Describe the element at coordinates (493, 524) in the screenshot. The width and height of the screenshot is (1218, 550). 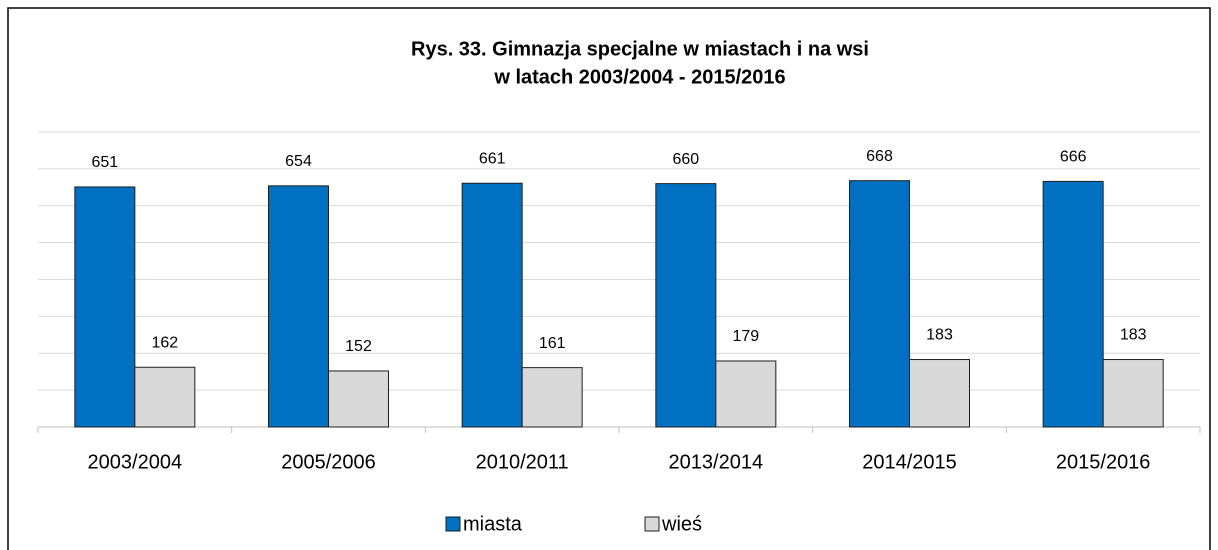
I see `legend-label: miasta` at that location.